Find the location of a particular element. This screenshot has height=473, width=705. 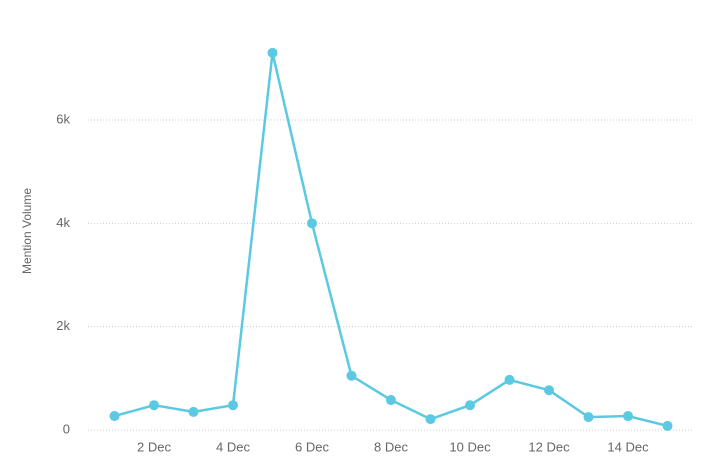

x-tick-label: 2 Dec is located at coordinates (154, 446).